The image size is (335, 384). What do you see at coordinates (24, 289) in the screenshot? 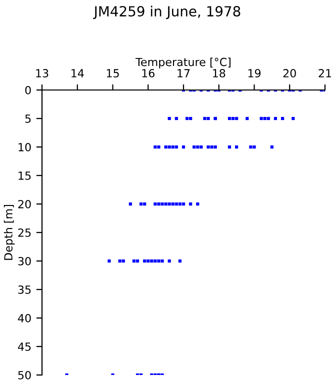
I see `y-tick-label: 35` at bounding box center [24, 289].